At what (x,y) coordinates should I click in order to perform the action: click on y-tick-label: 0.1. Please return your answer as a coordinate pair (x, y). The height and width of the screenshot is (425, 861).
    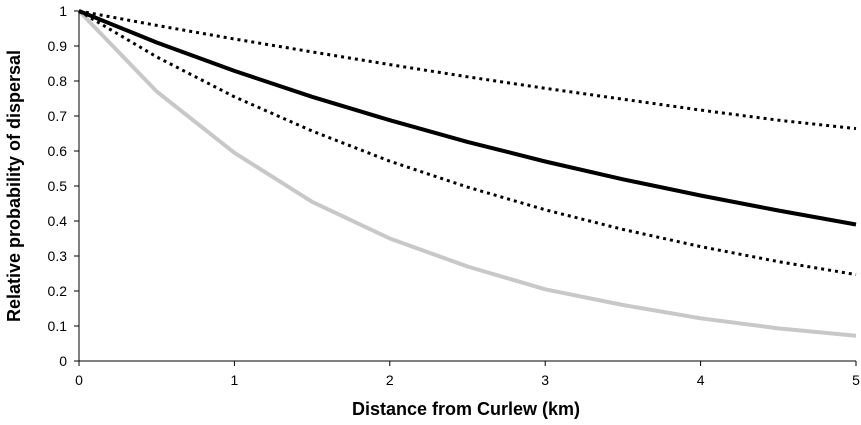
    Looking at the image, I should click on (58, 326).